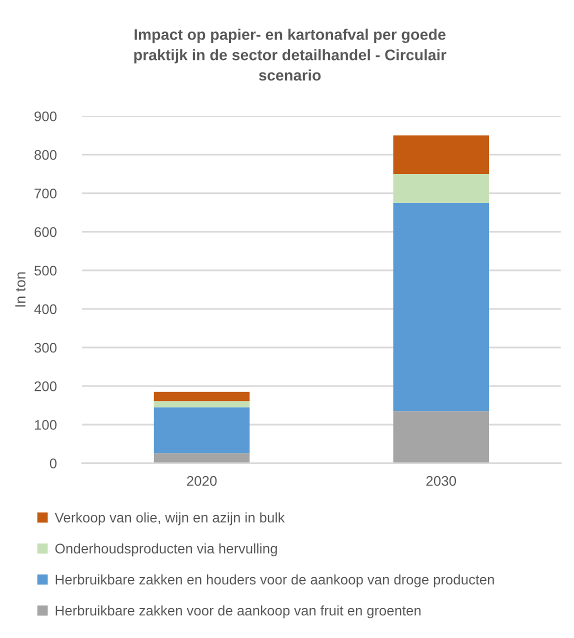 This screenshot has width=574, height=638. Describe the element at coordinates (202, 481) in the screenshot. I see `x-tick-label: 2020` at that location.